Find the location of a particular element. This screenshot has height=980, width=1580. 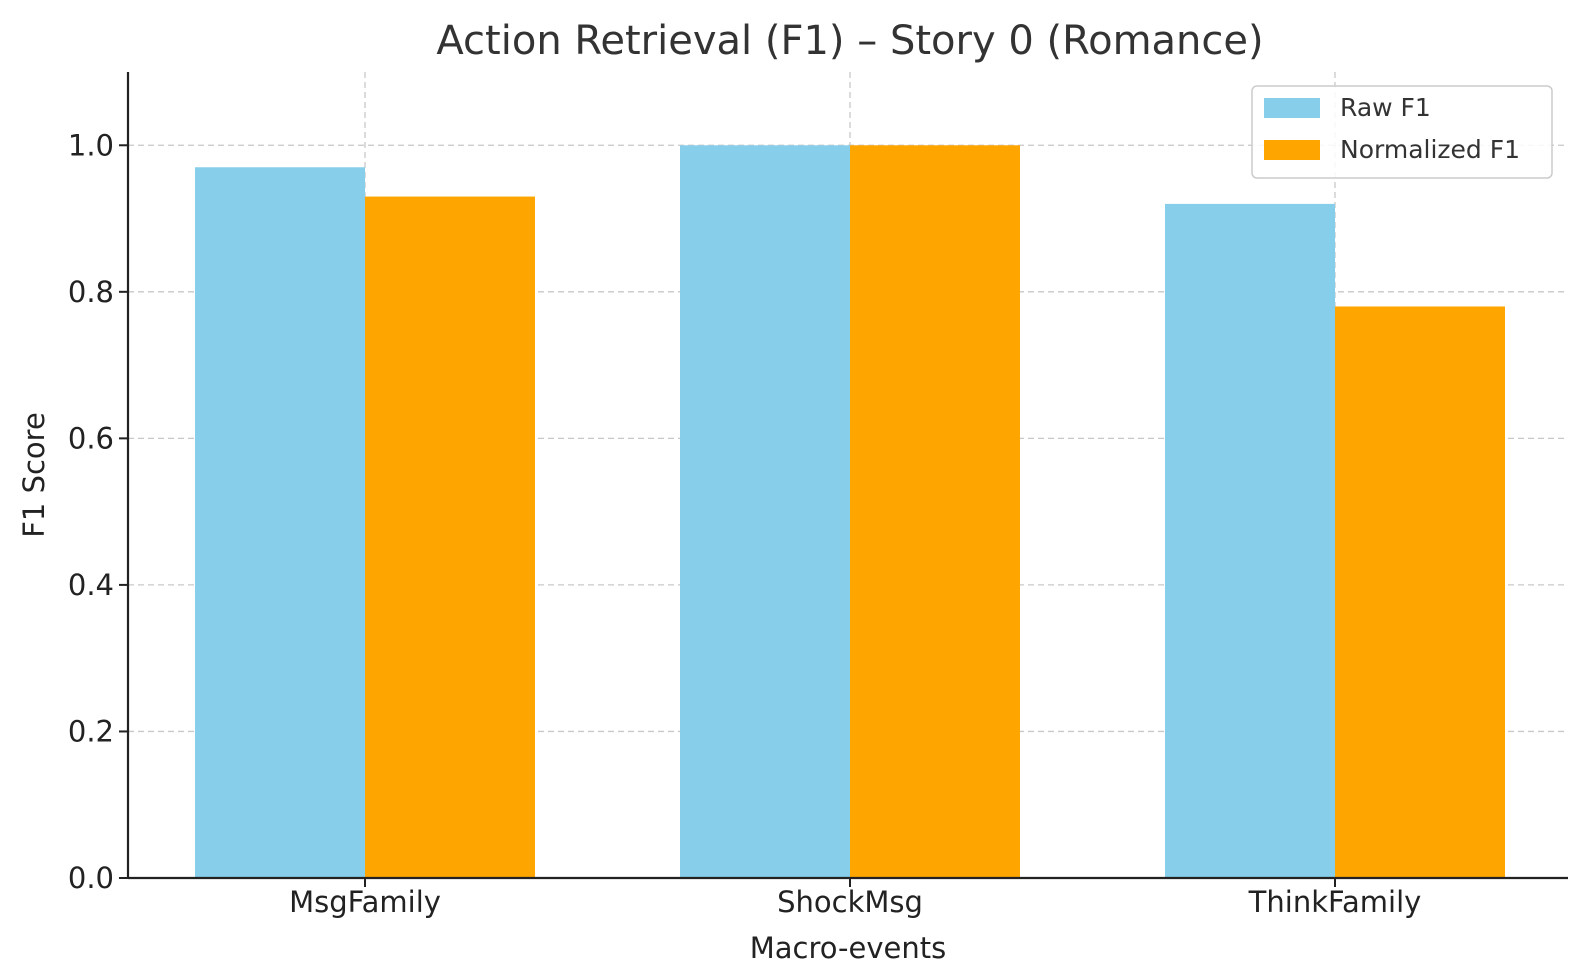

bar-msgfamily-raw is located at coordinates (280, 523).